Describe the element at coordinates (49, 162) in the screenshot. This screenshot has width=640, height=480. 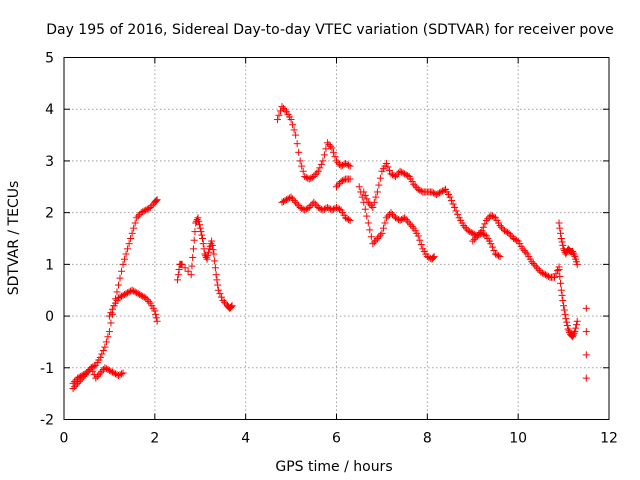
I see `y-tick-label: 3` at that location.